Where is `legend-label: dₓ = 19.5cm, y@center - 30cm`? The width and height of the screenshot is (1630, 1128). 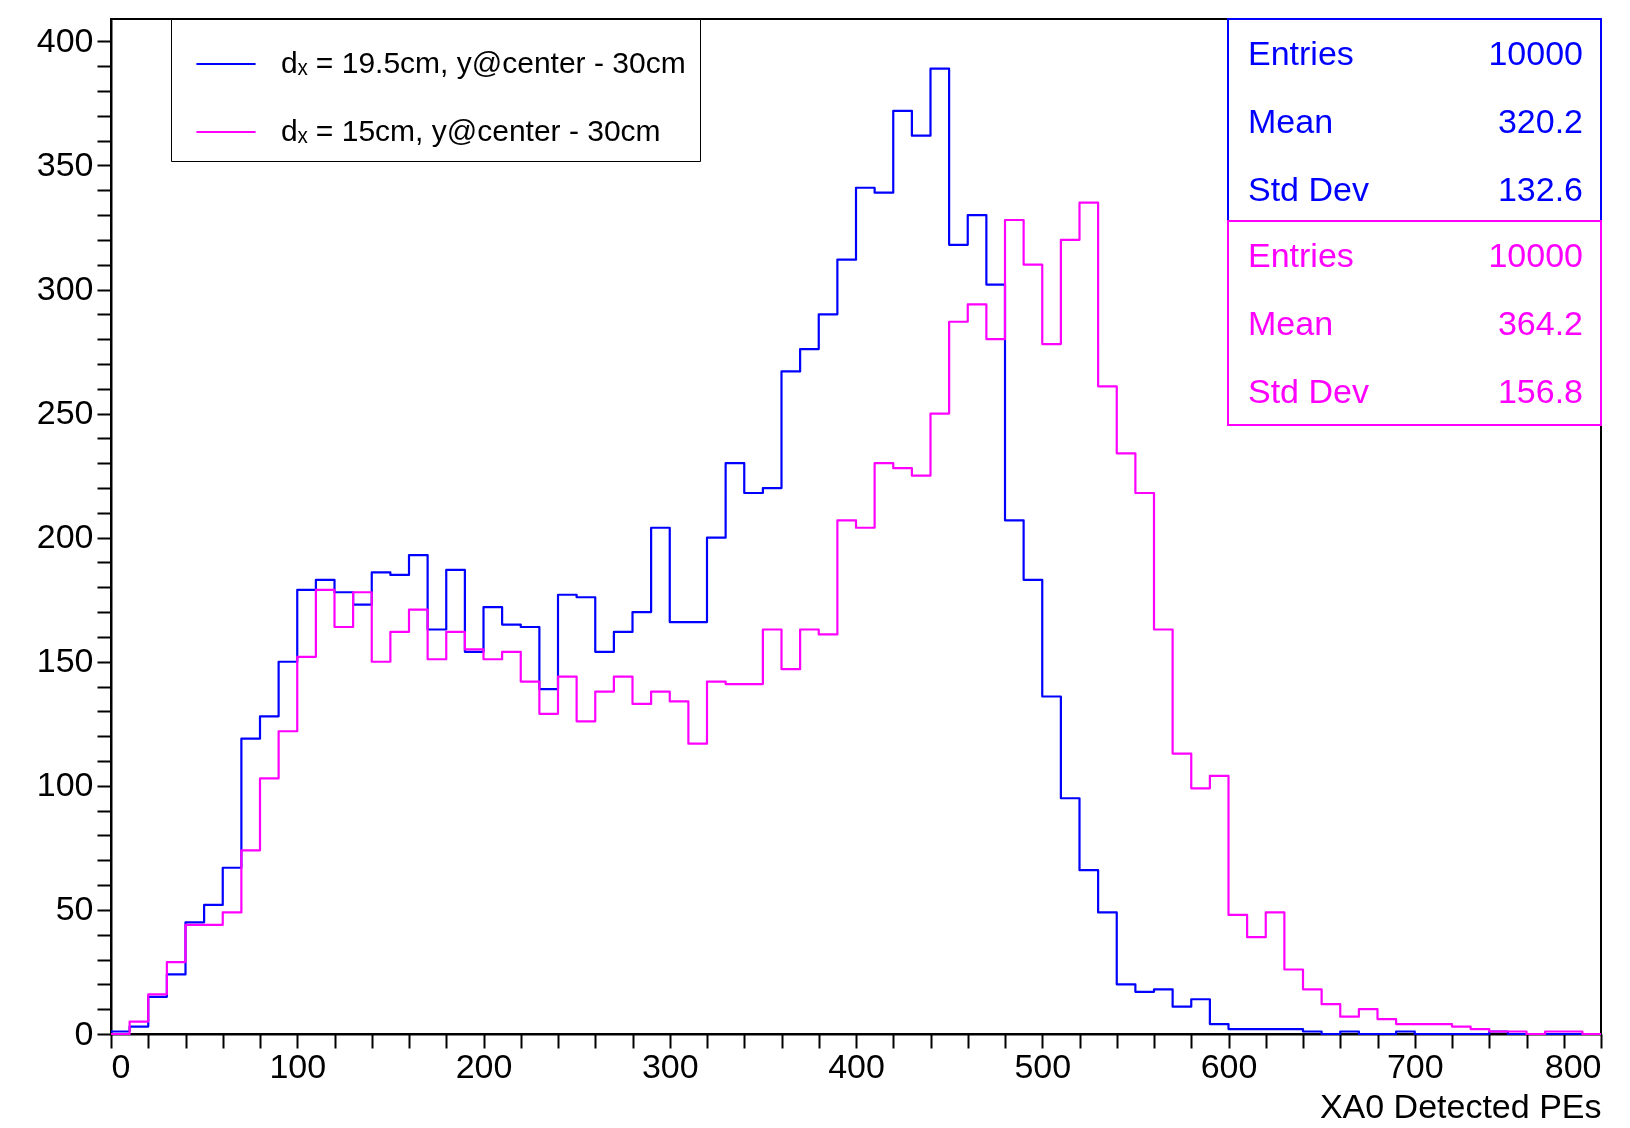
legend-label: dₓ = 19.5cm, y@center - 30cm is located at coordinates (483, 62).